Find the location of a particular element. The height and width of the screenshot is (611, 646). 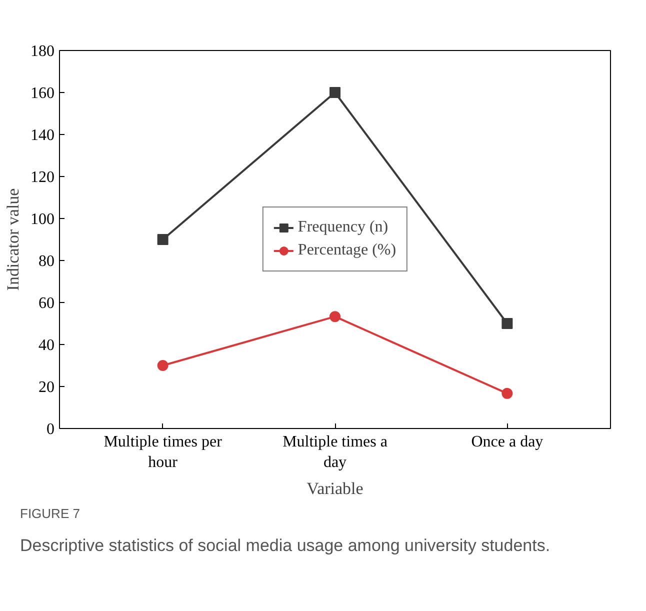

text: Descriptive statistics of social media usage among university students. is located at coordinates (285, 545).